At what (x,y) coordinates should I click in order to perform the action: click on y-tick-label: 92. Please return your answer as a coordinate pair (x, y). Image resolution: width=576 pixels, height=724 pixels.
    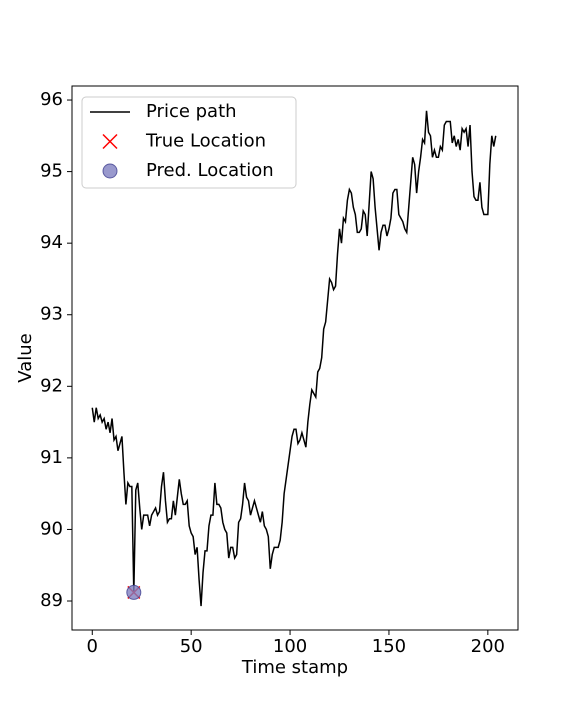
    Looking at the image, I should click on (51, 385).